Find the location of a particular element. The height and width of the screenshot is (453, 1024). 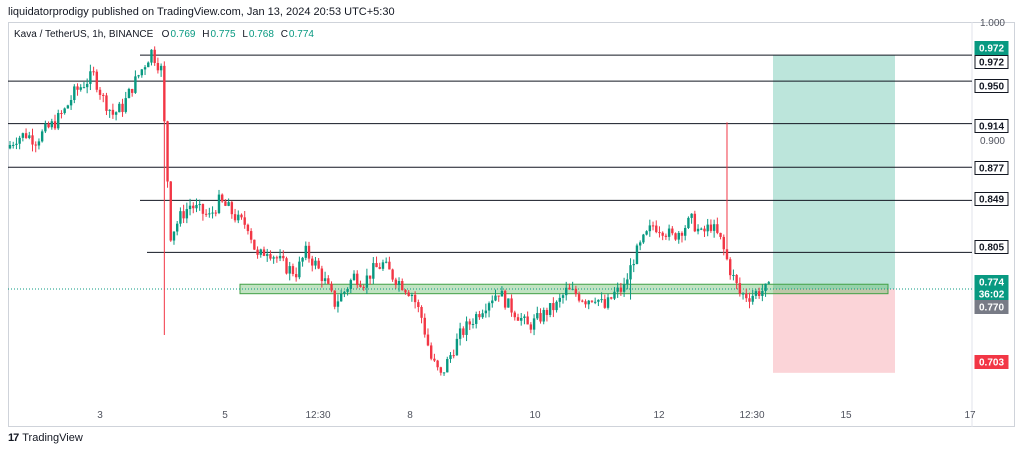

y-tick-label: 0.900 is located at coordinates (992, 141).